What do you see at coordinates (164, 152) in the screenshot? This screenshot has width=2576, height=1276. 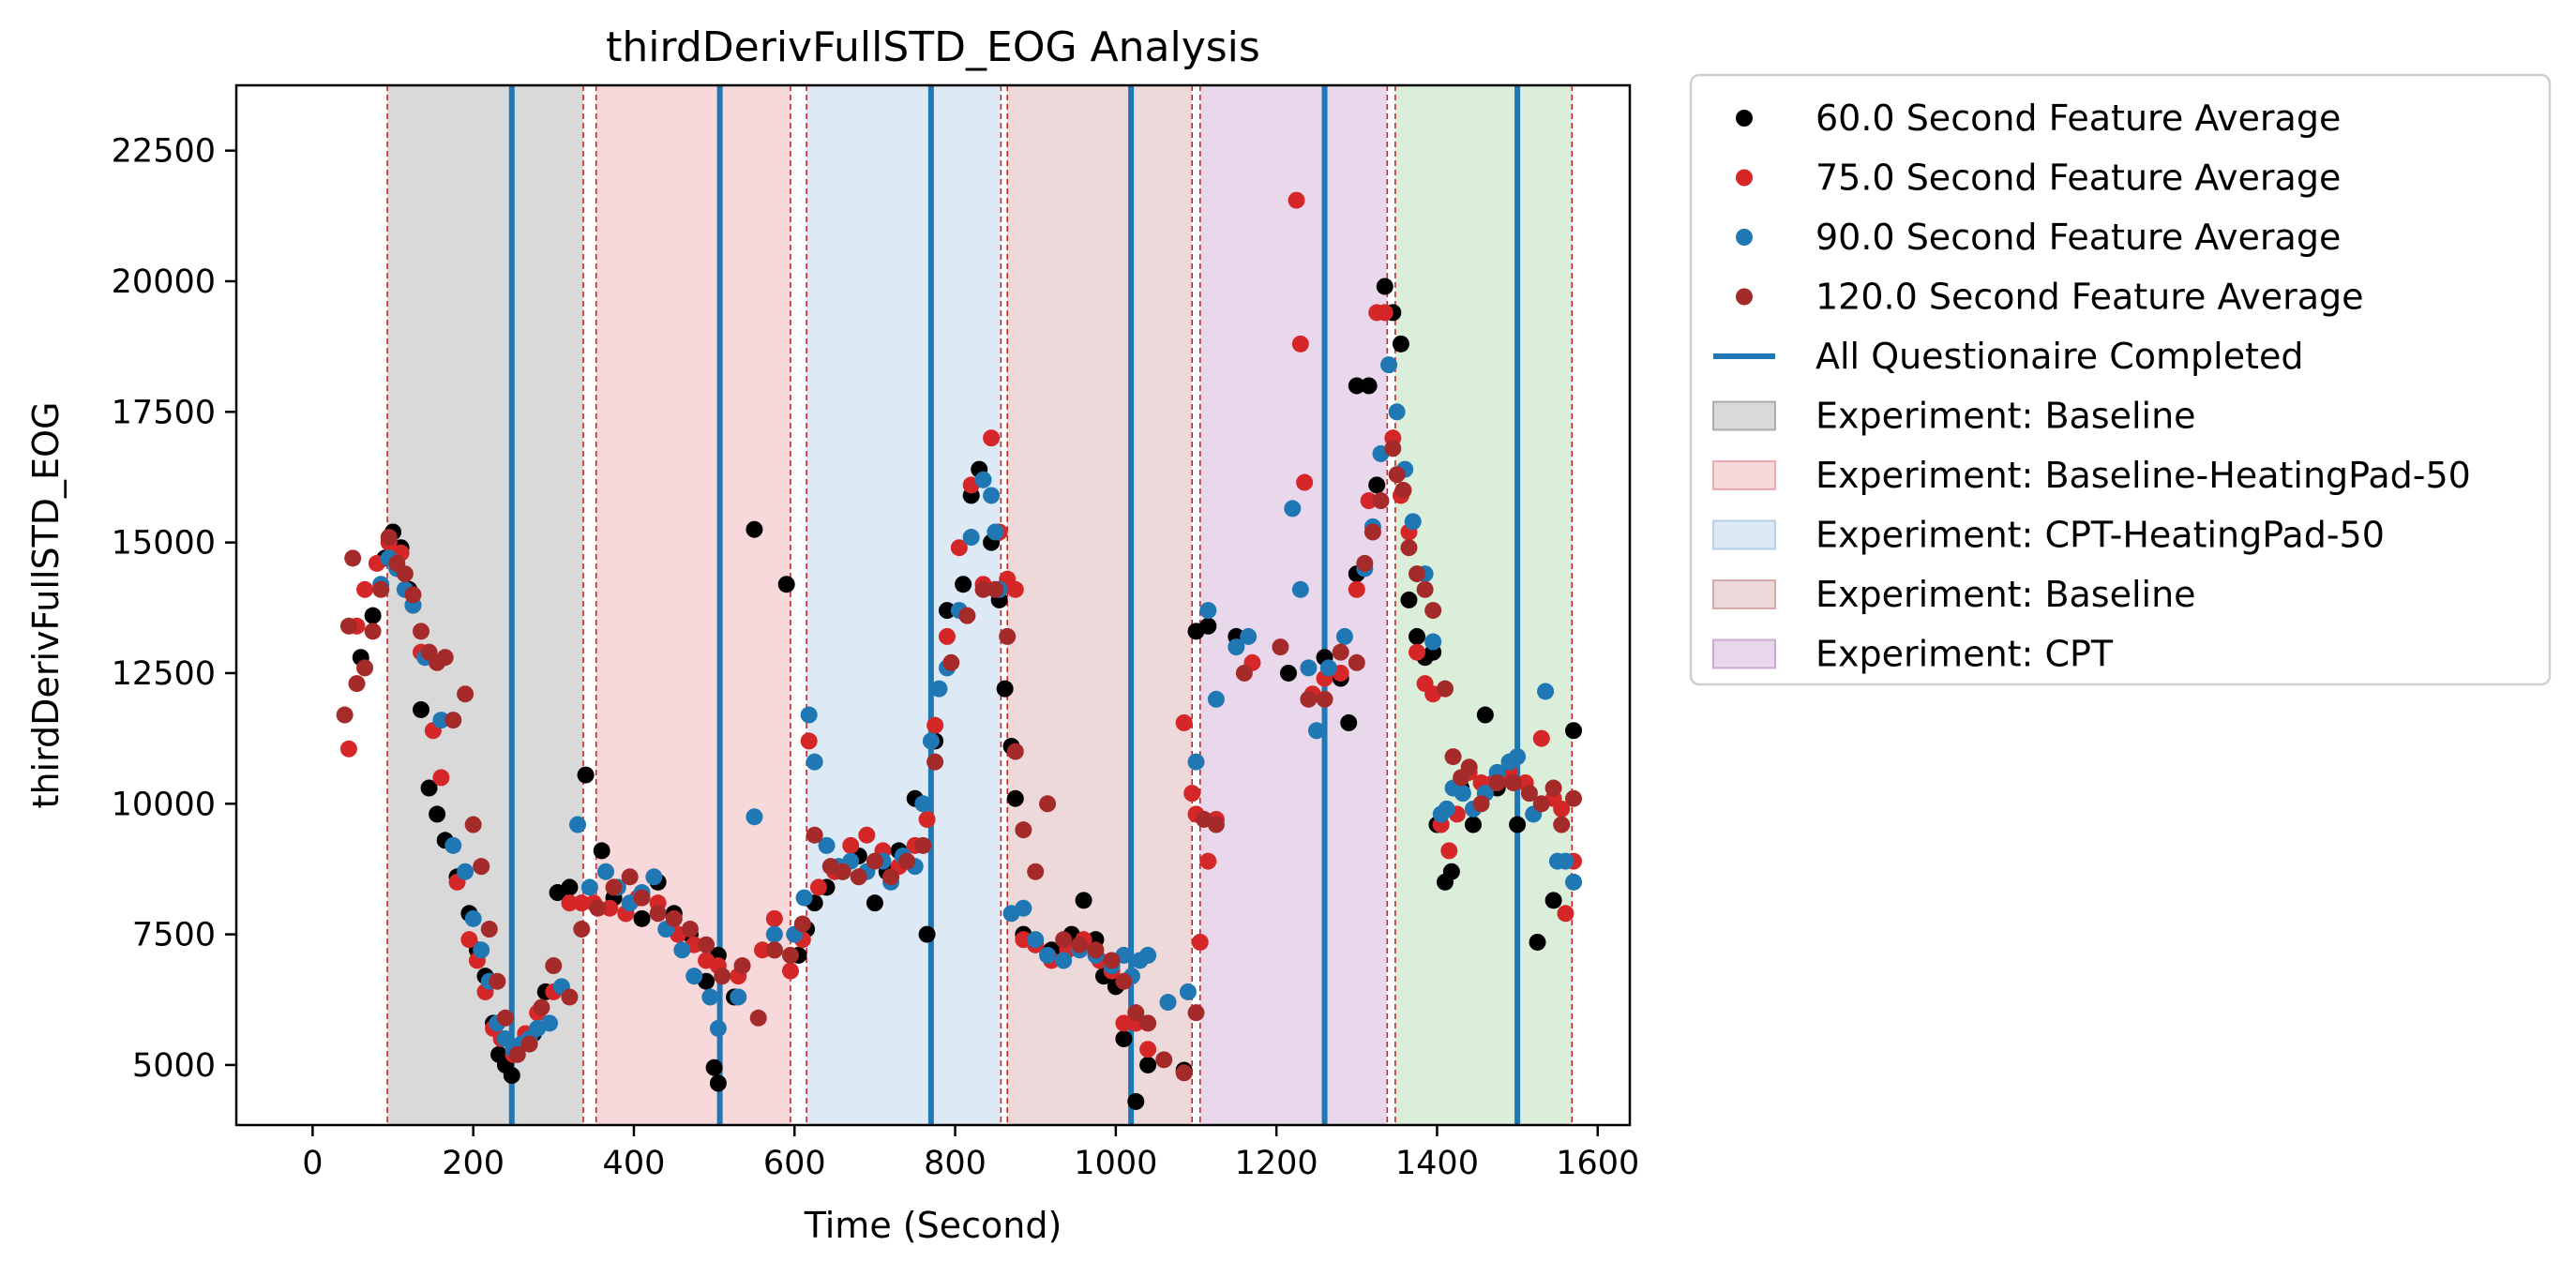 I see `y-tick-label: 22500` at bounding box center [164, 152].